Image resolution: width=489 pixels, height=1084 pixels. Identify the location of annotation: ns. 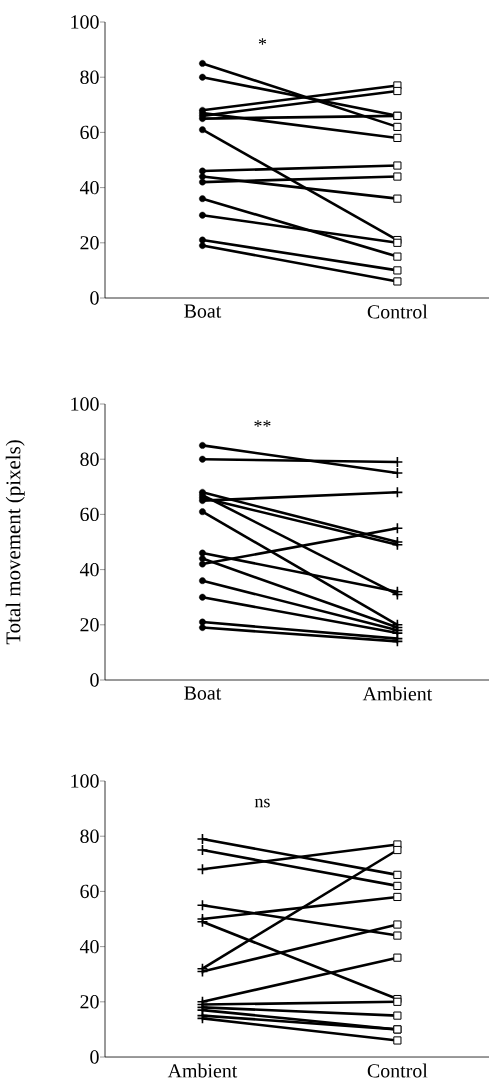
(262, 803).